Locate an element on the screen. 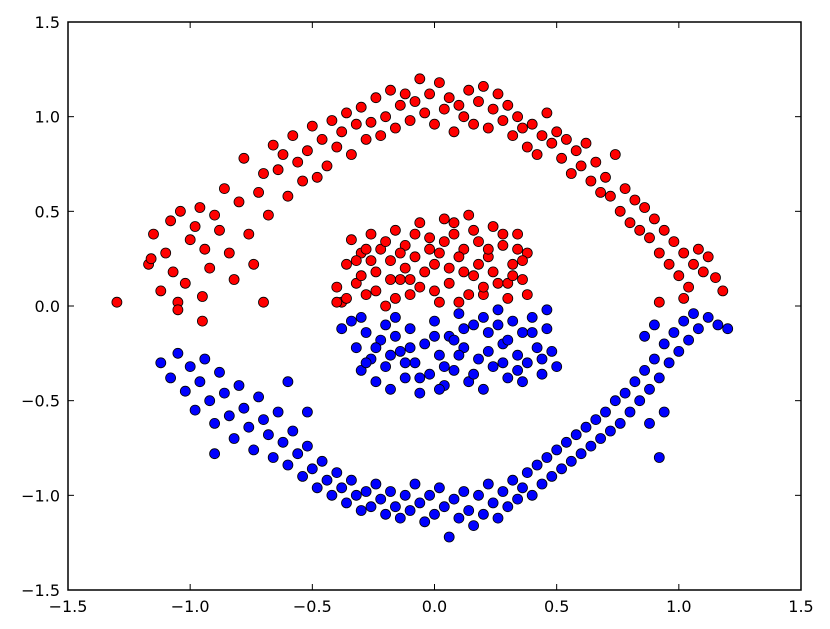 The image size is (830, 629). x-tick-label-0: −1.5 is located at coordinates (68, 606).